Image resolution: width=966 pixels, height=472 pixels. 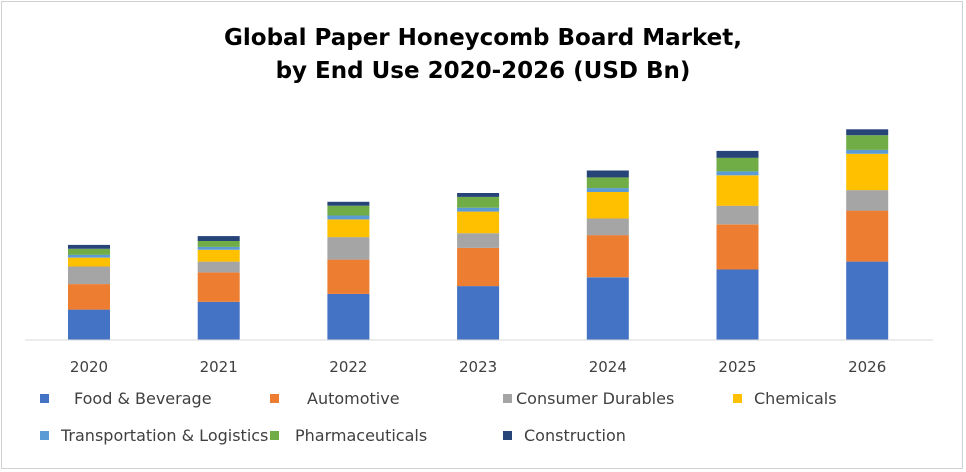 I want to click on legend-item-6: Construction, so click(x=564, y=435).